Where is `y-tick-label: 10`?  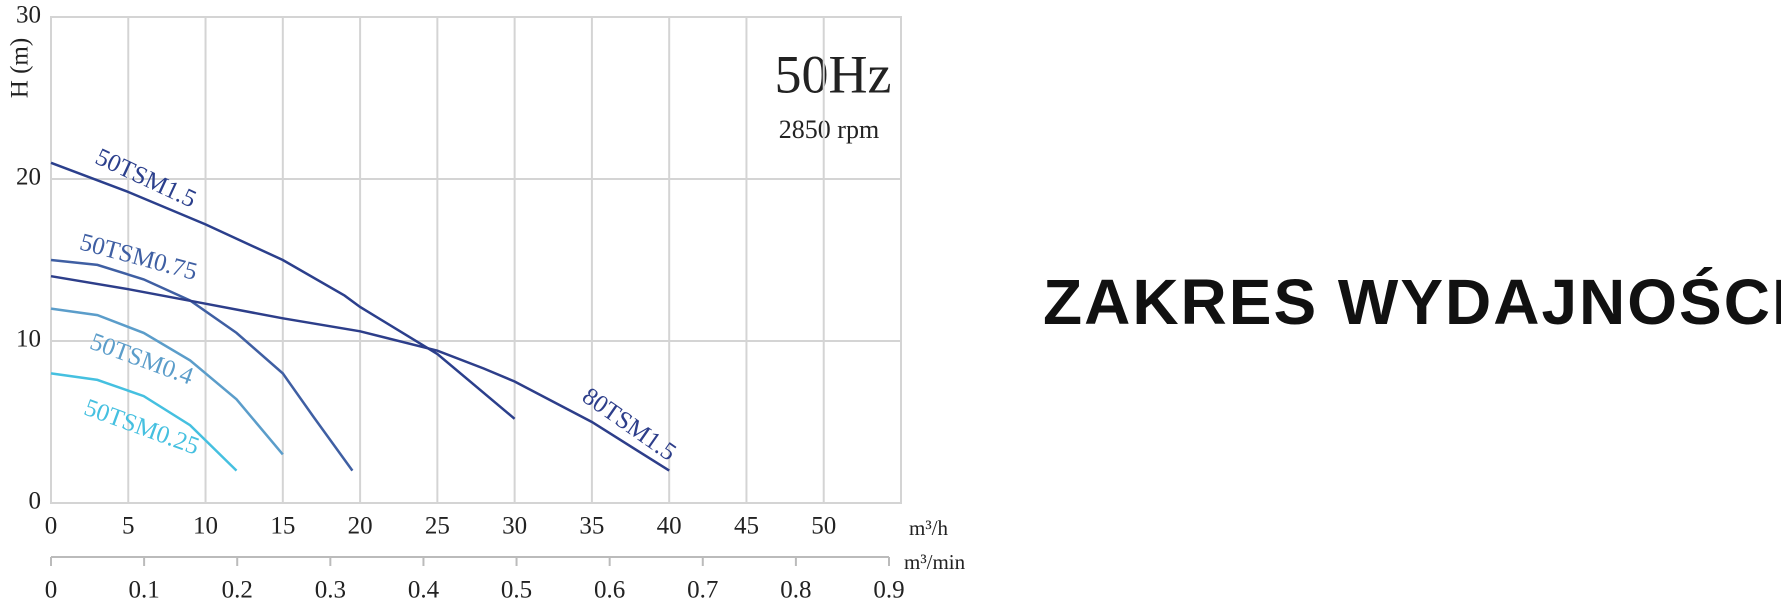
y-tick-label: 10 is located at coordinates (28, 339).